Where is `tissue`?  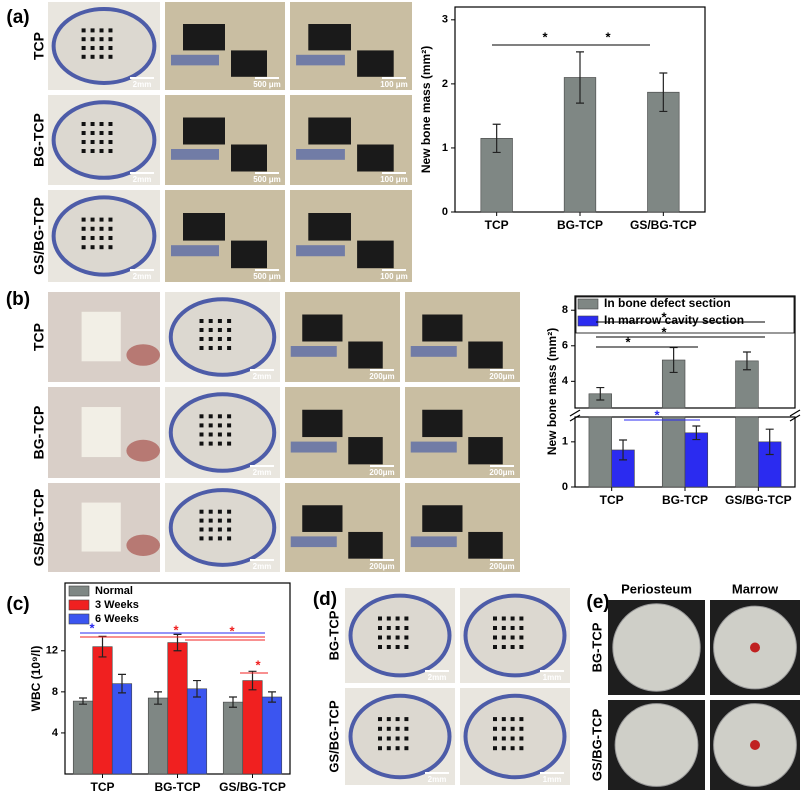
tissue is located at coordinates (143, 545).